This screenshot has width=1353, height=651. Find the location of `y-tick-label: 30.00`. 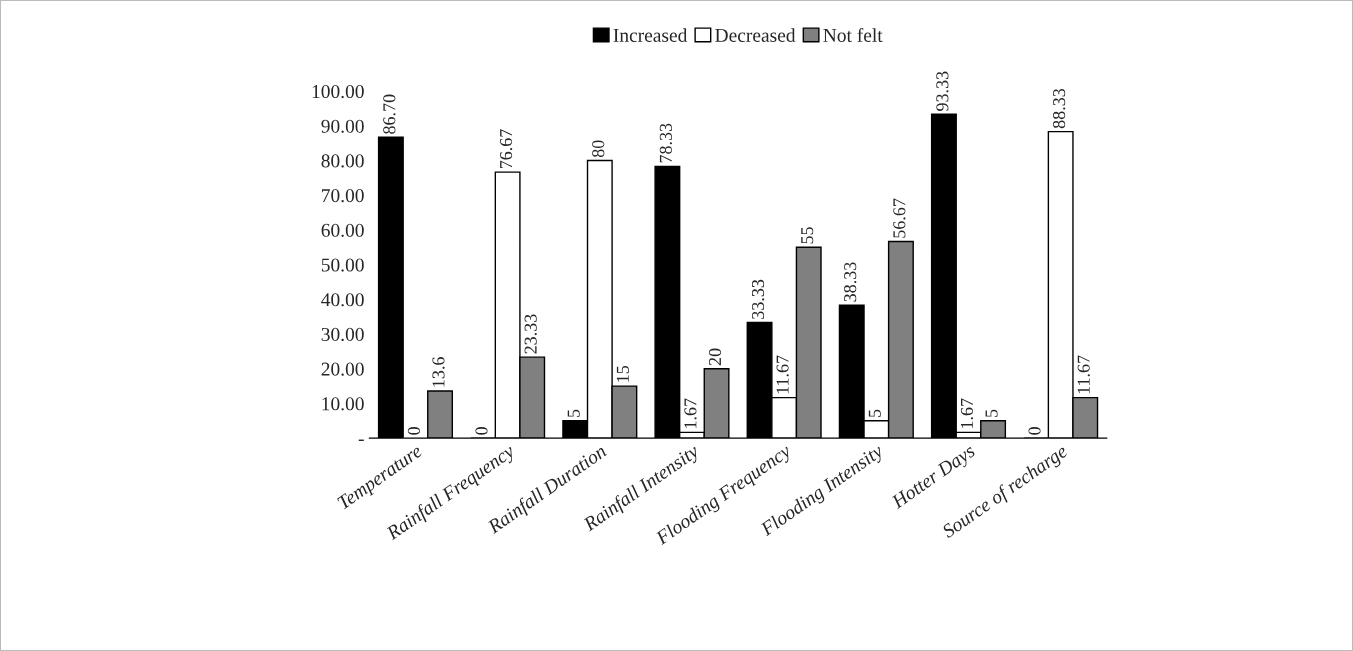

y-tick-label: 30.00 is located at coordinates (342, 334).